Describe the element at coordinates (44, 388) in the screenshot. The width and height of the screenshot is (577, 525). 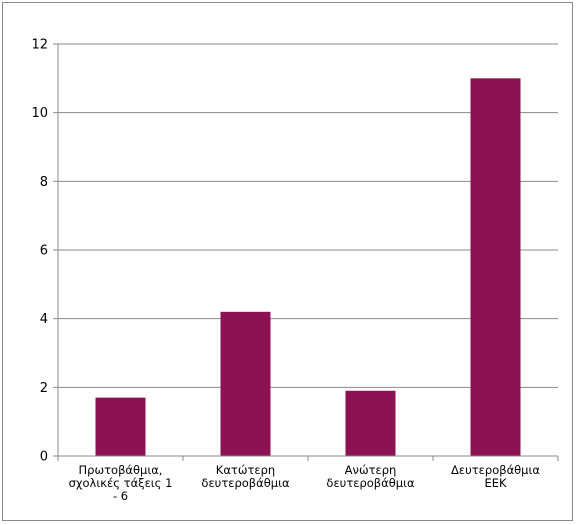
I see `y-tick-label: 2` at that location.